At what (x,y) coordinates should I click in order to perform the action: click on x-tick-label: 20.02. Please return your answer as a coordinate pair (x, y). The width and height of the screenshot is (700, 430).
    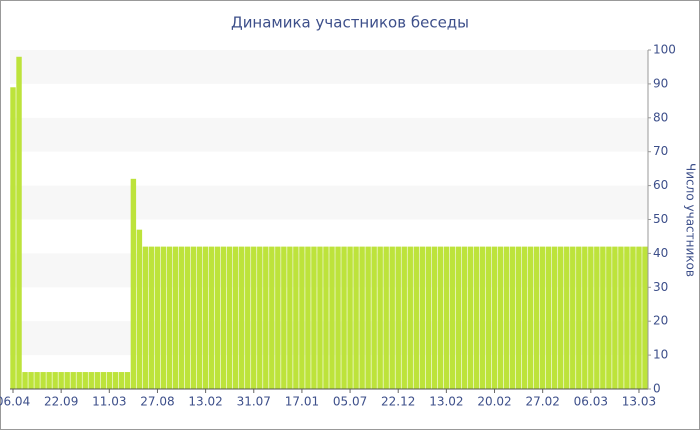
    Looking at the image, I should click on (494, 402).